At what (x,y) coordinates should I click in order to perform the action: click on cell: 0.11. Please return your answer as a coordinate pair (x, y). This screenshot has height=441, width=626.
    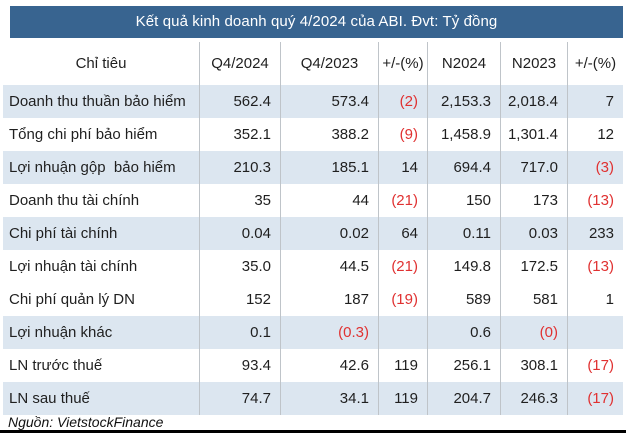
    Looking at the image, I should click on (463, 233).